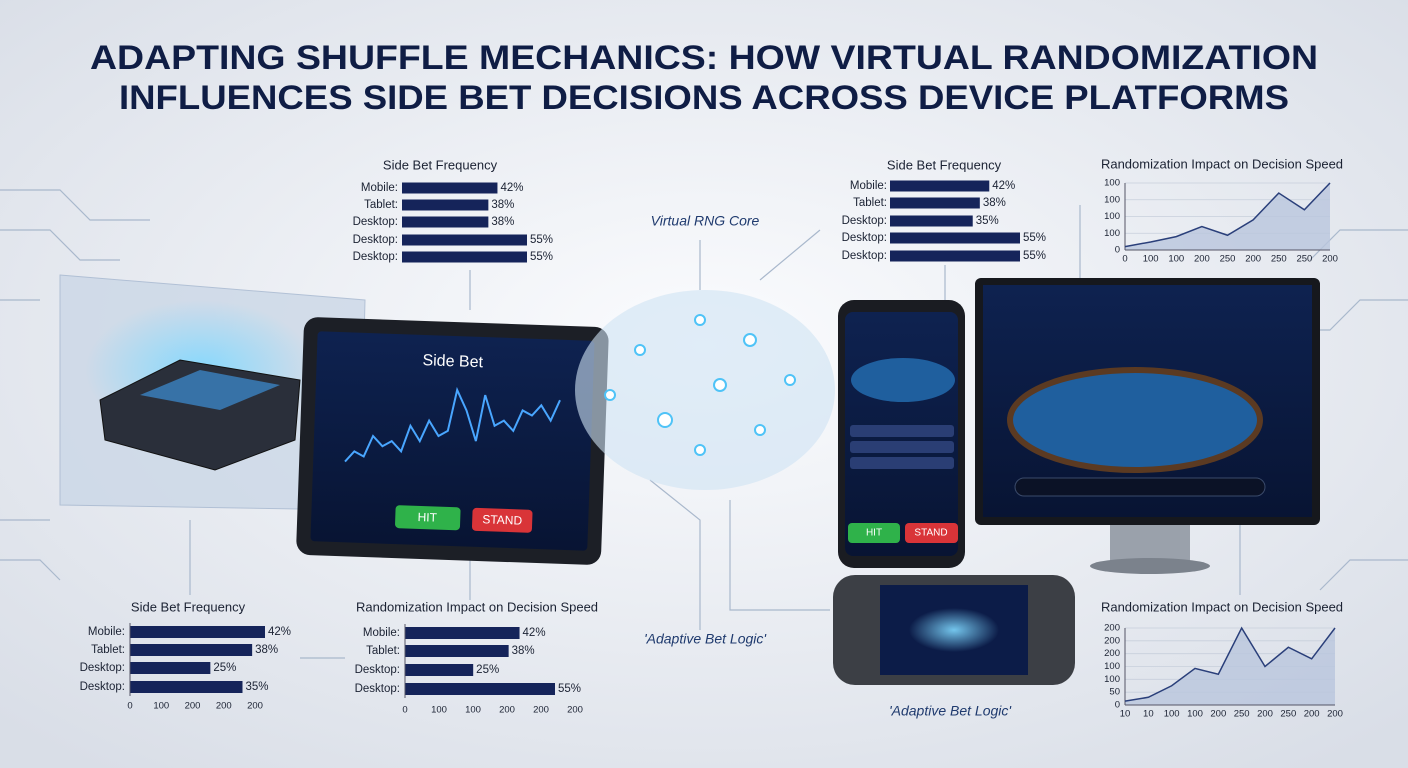  Describe the element at coordinates (705, 221) in the screenshot. I see `rng-core-label: Virtual RNG Core` at that location.